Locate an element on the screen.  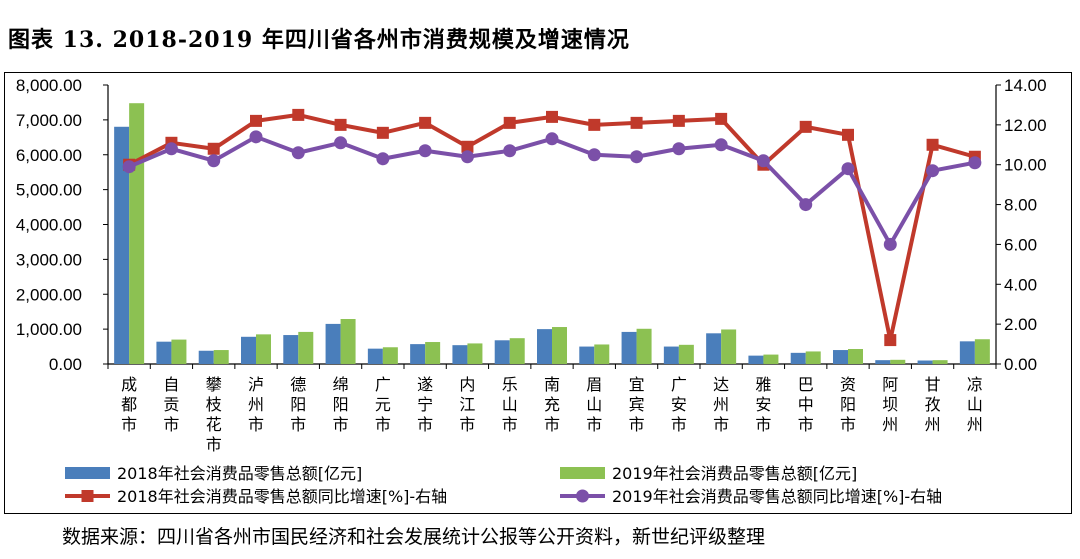
y-right-tick-label: 0.00 is located at coordinates (1020, 364).